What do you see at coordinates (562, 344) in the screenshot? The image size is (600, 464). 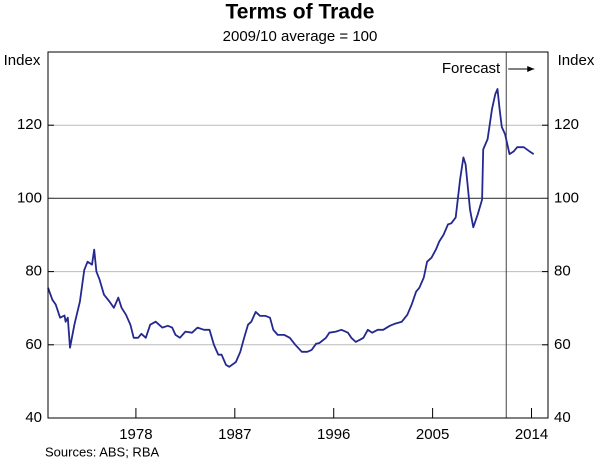 I see `y2-tick-label: 60` at bounding box center [562, 344].